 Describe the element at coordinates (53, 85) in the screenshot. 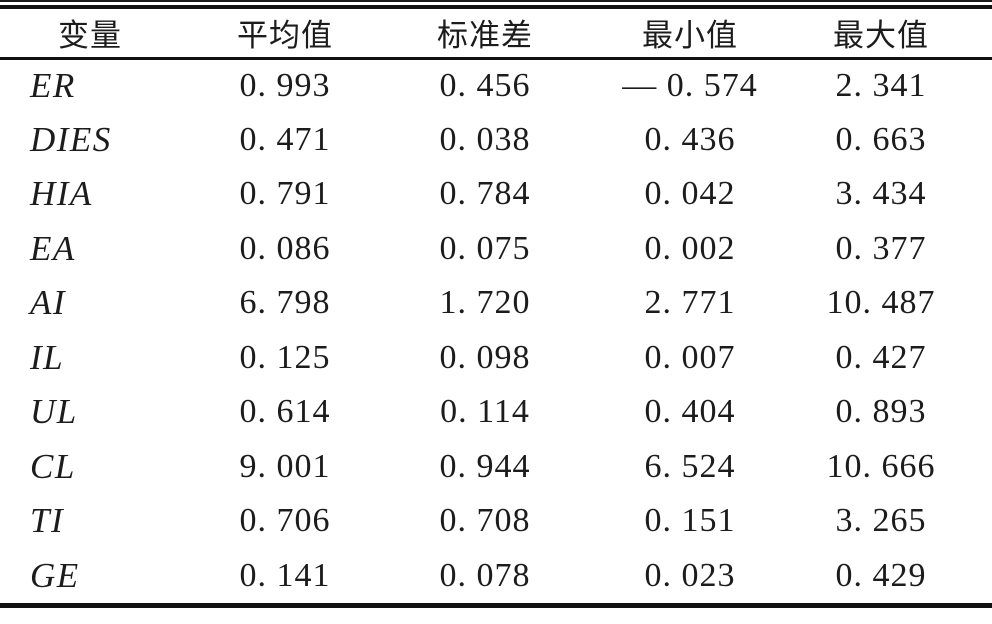

I see `variable-cell: ER` at that location.